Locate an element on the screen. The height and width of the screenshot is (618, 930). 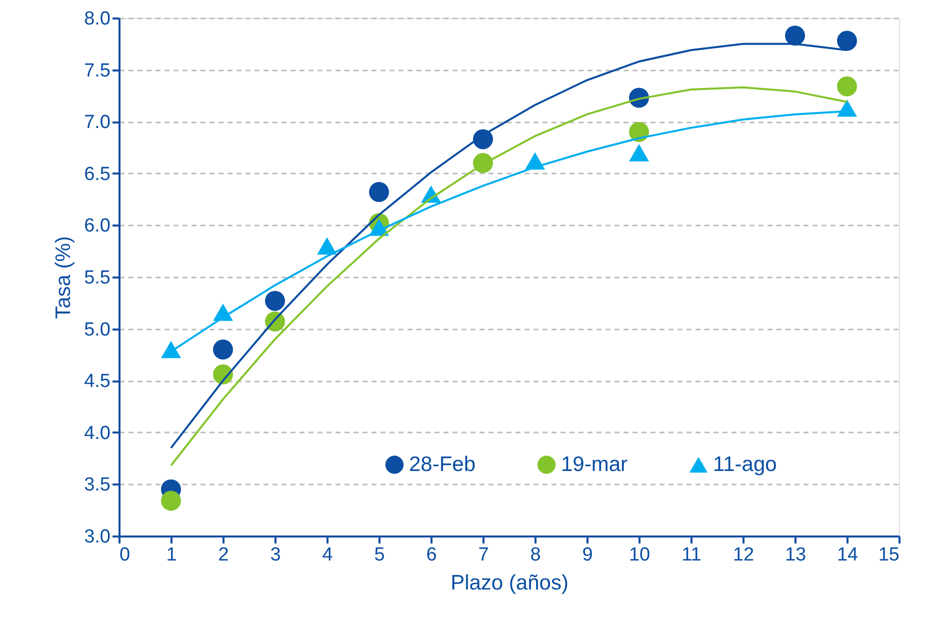
x-tick-label: 4 is located at coordinates (328, 555).